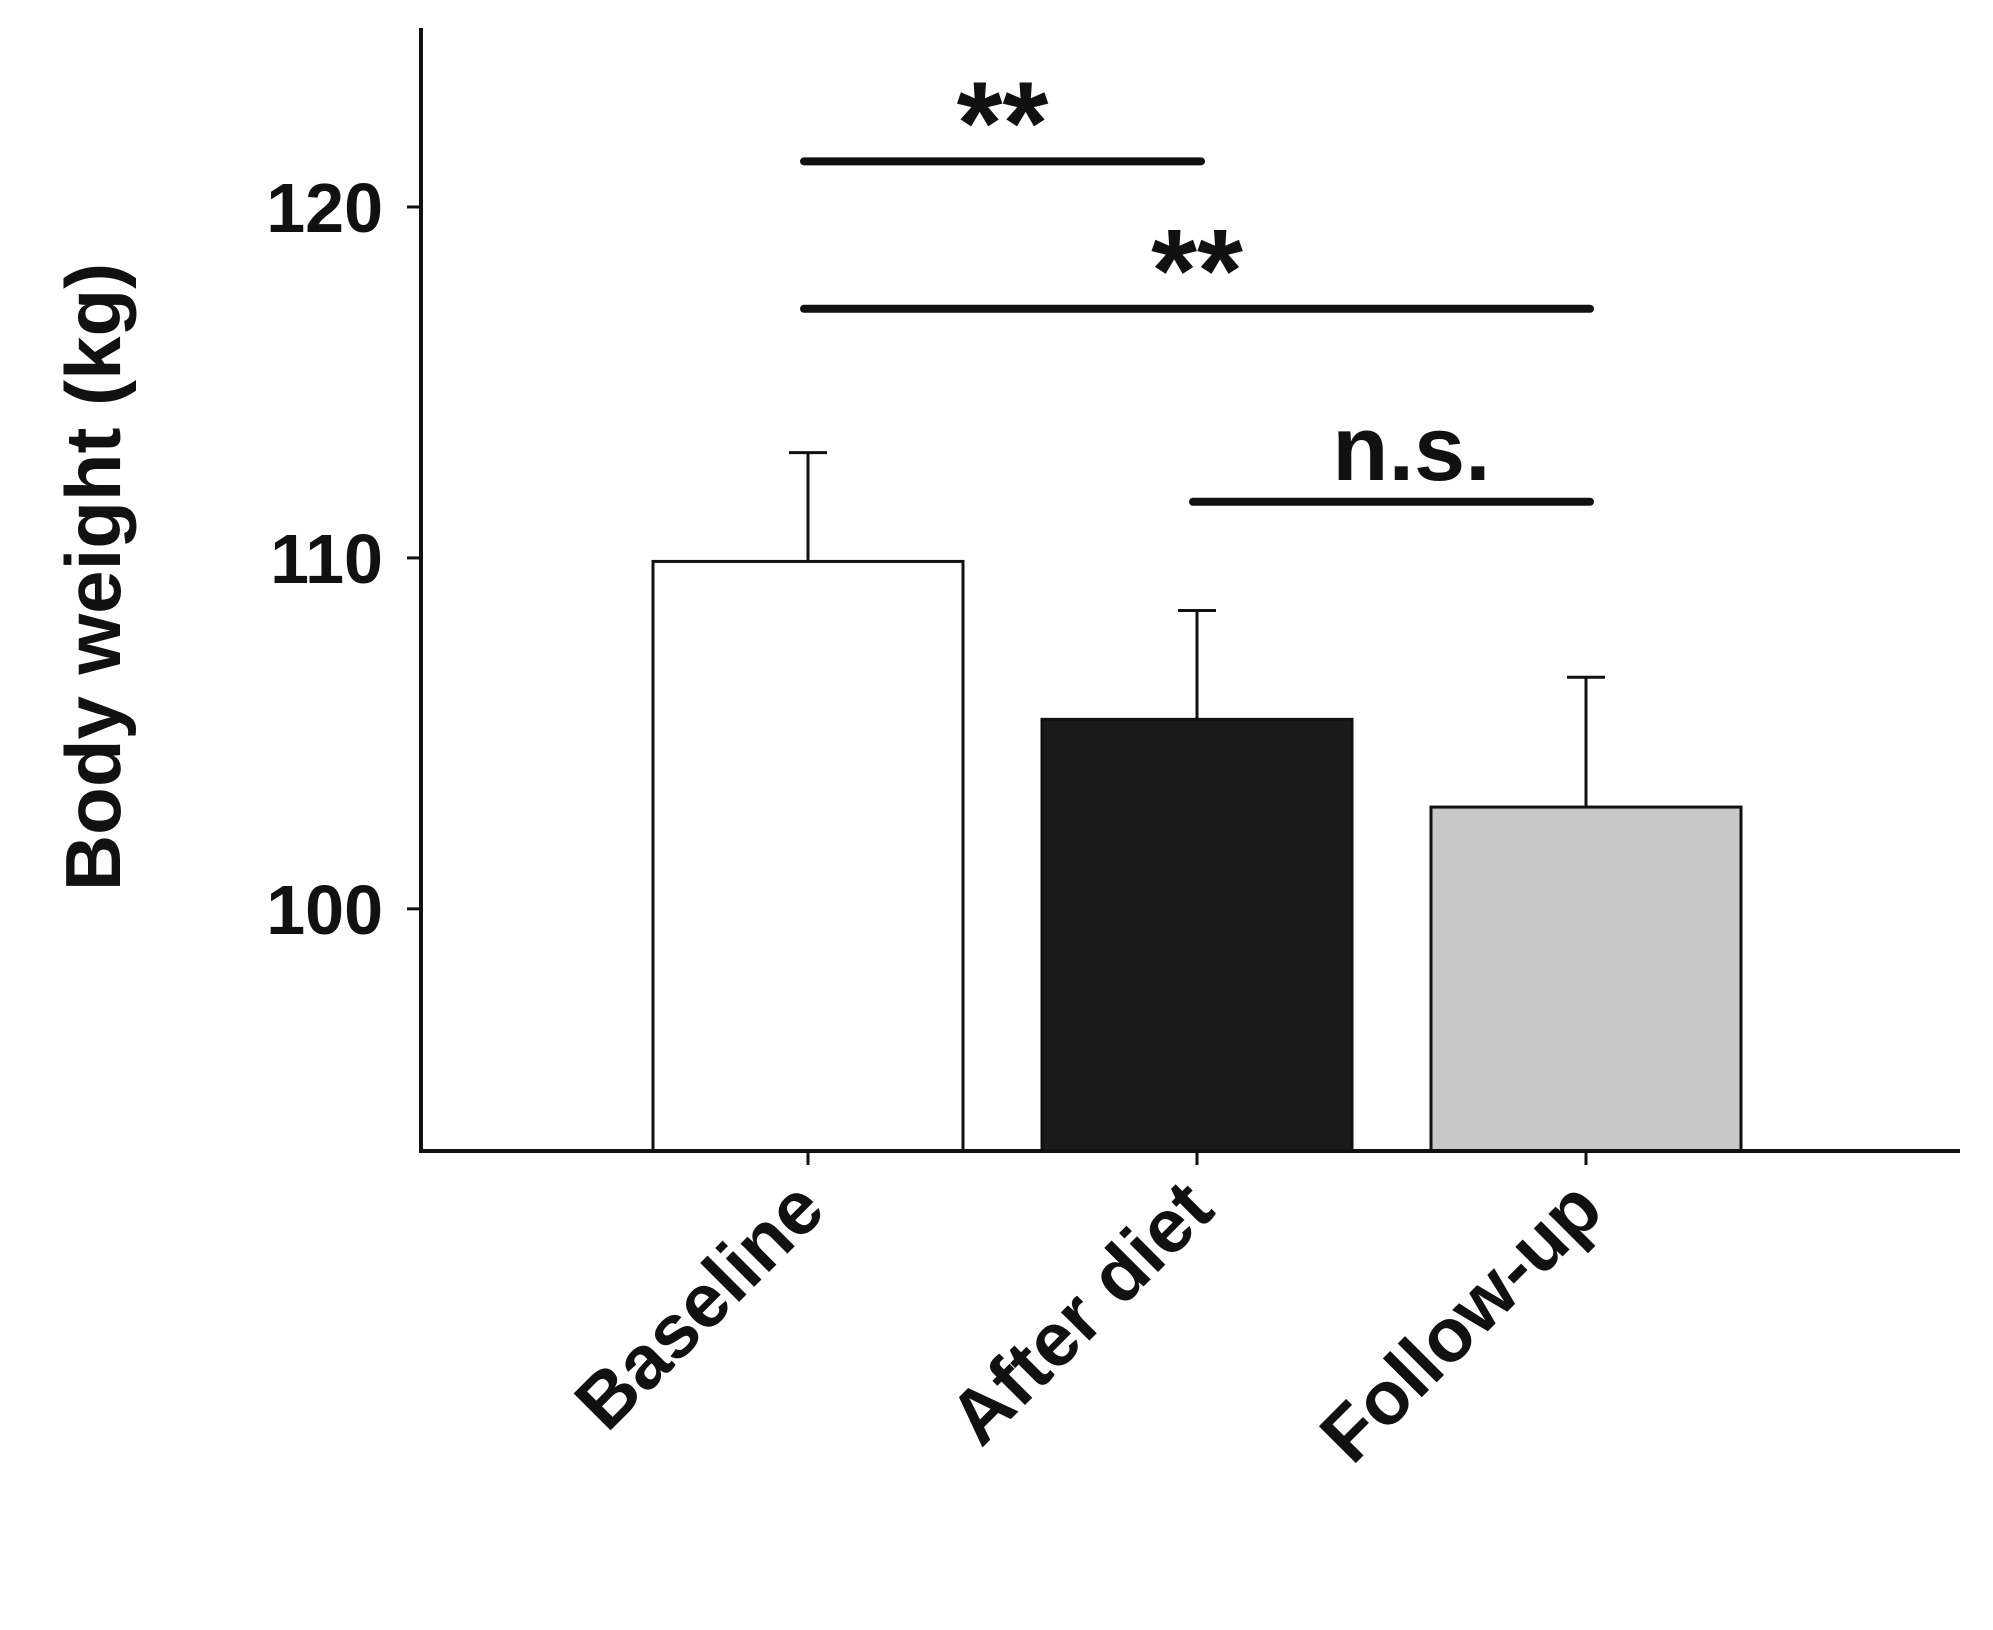 This screenshot has width=1993, height=1630. What do you see at coordinates (699, 1305) in the screenshot?
I see `category-label-0: Baseline` at bounding box center [699, 1305].